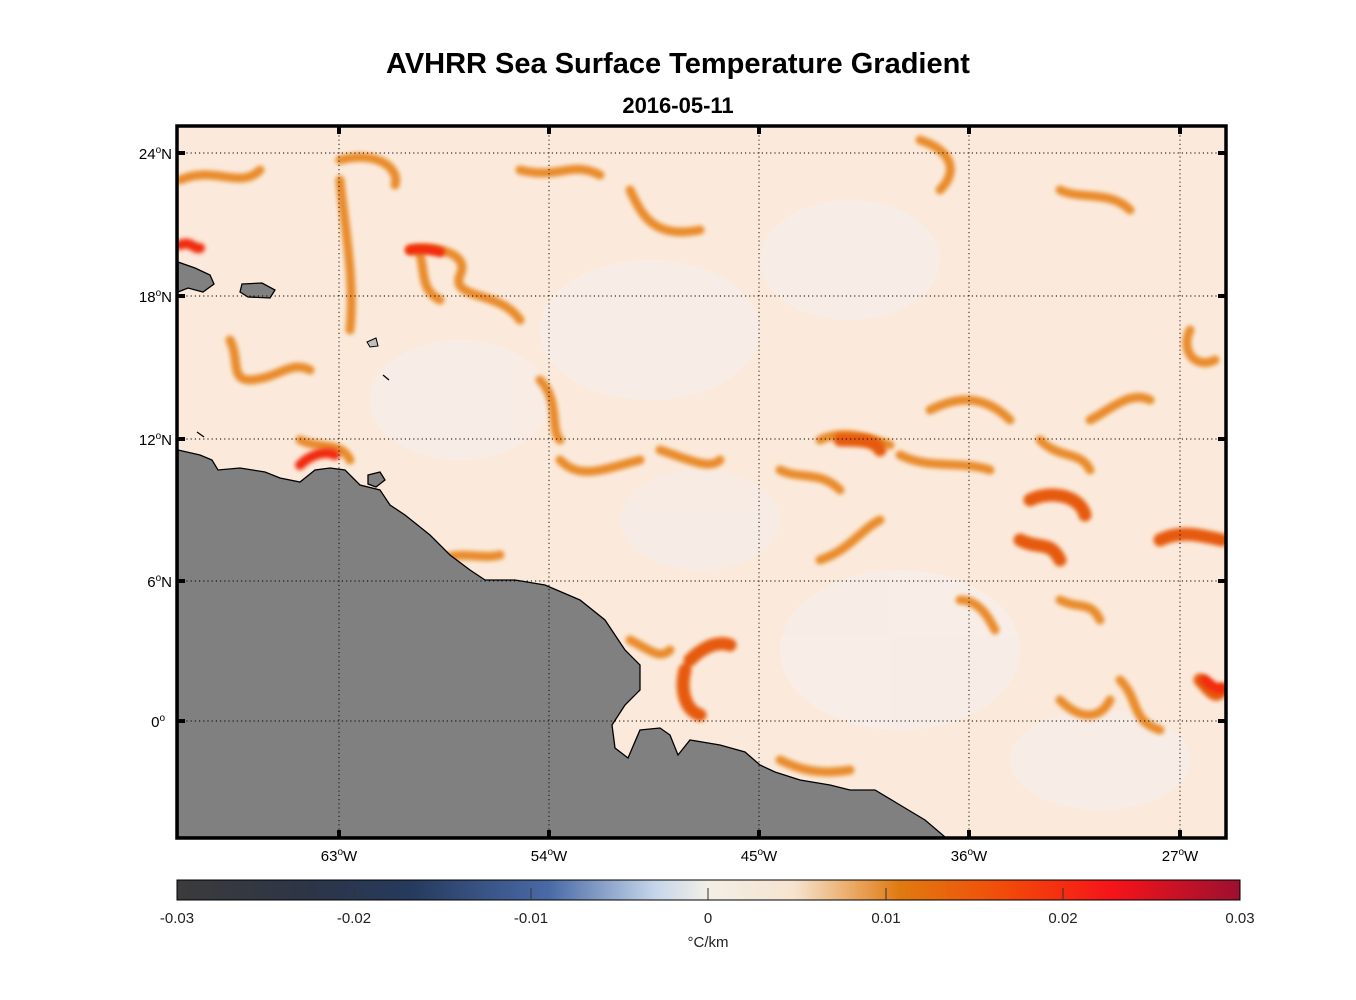 The width and height of the screenshot is (1356, 1000). Describe the element at coordinates (969, 856) in the screenshot. I see `lon-label-36: 36oW` at that location.